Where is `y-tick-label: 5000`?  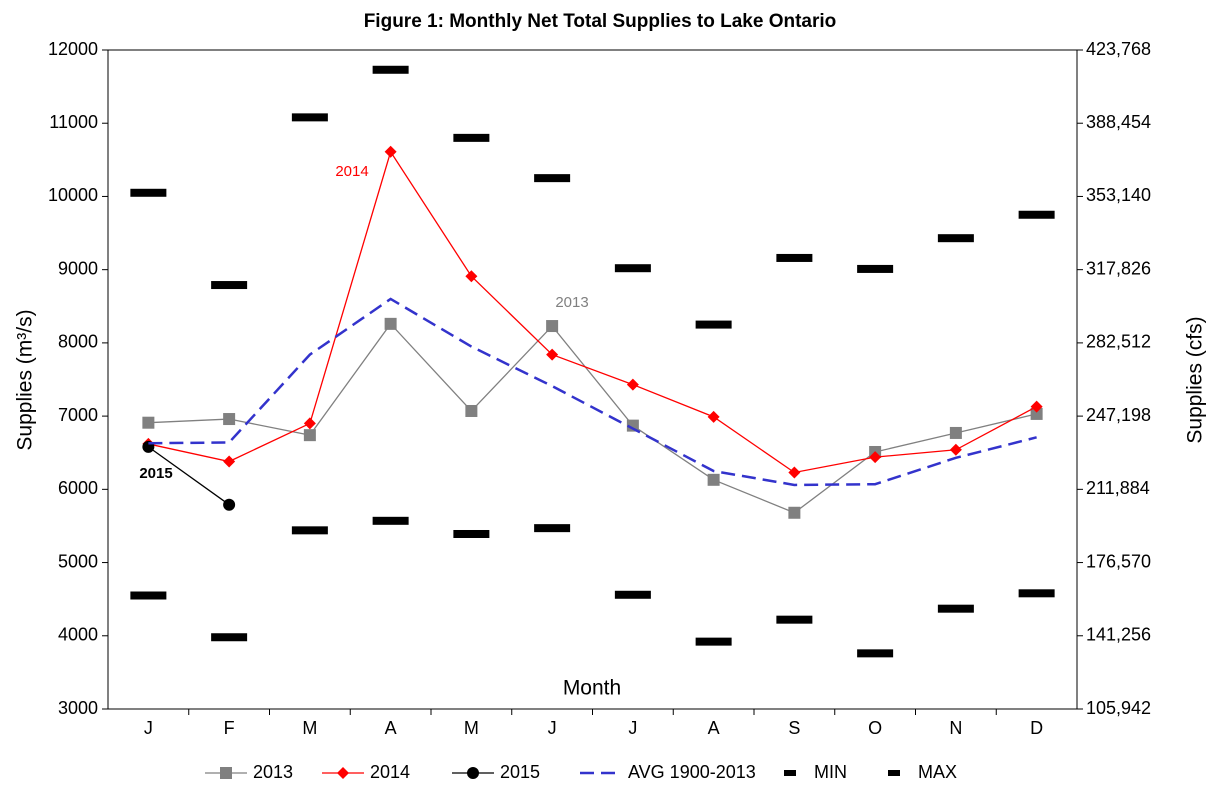 y-tick-label: 5000 is located at coordinates (78, 561).